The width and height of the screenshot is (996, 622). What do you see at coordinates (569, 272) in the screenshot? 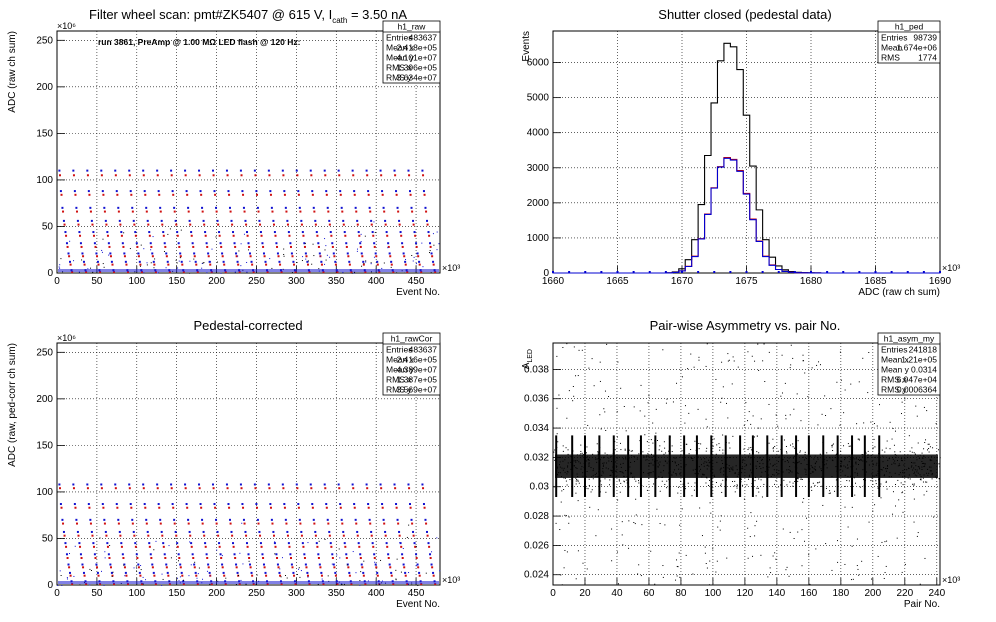
I see `baseline-marker` at bounding box center [569, 272].